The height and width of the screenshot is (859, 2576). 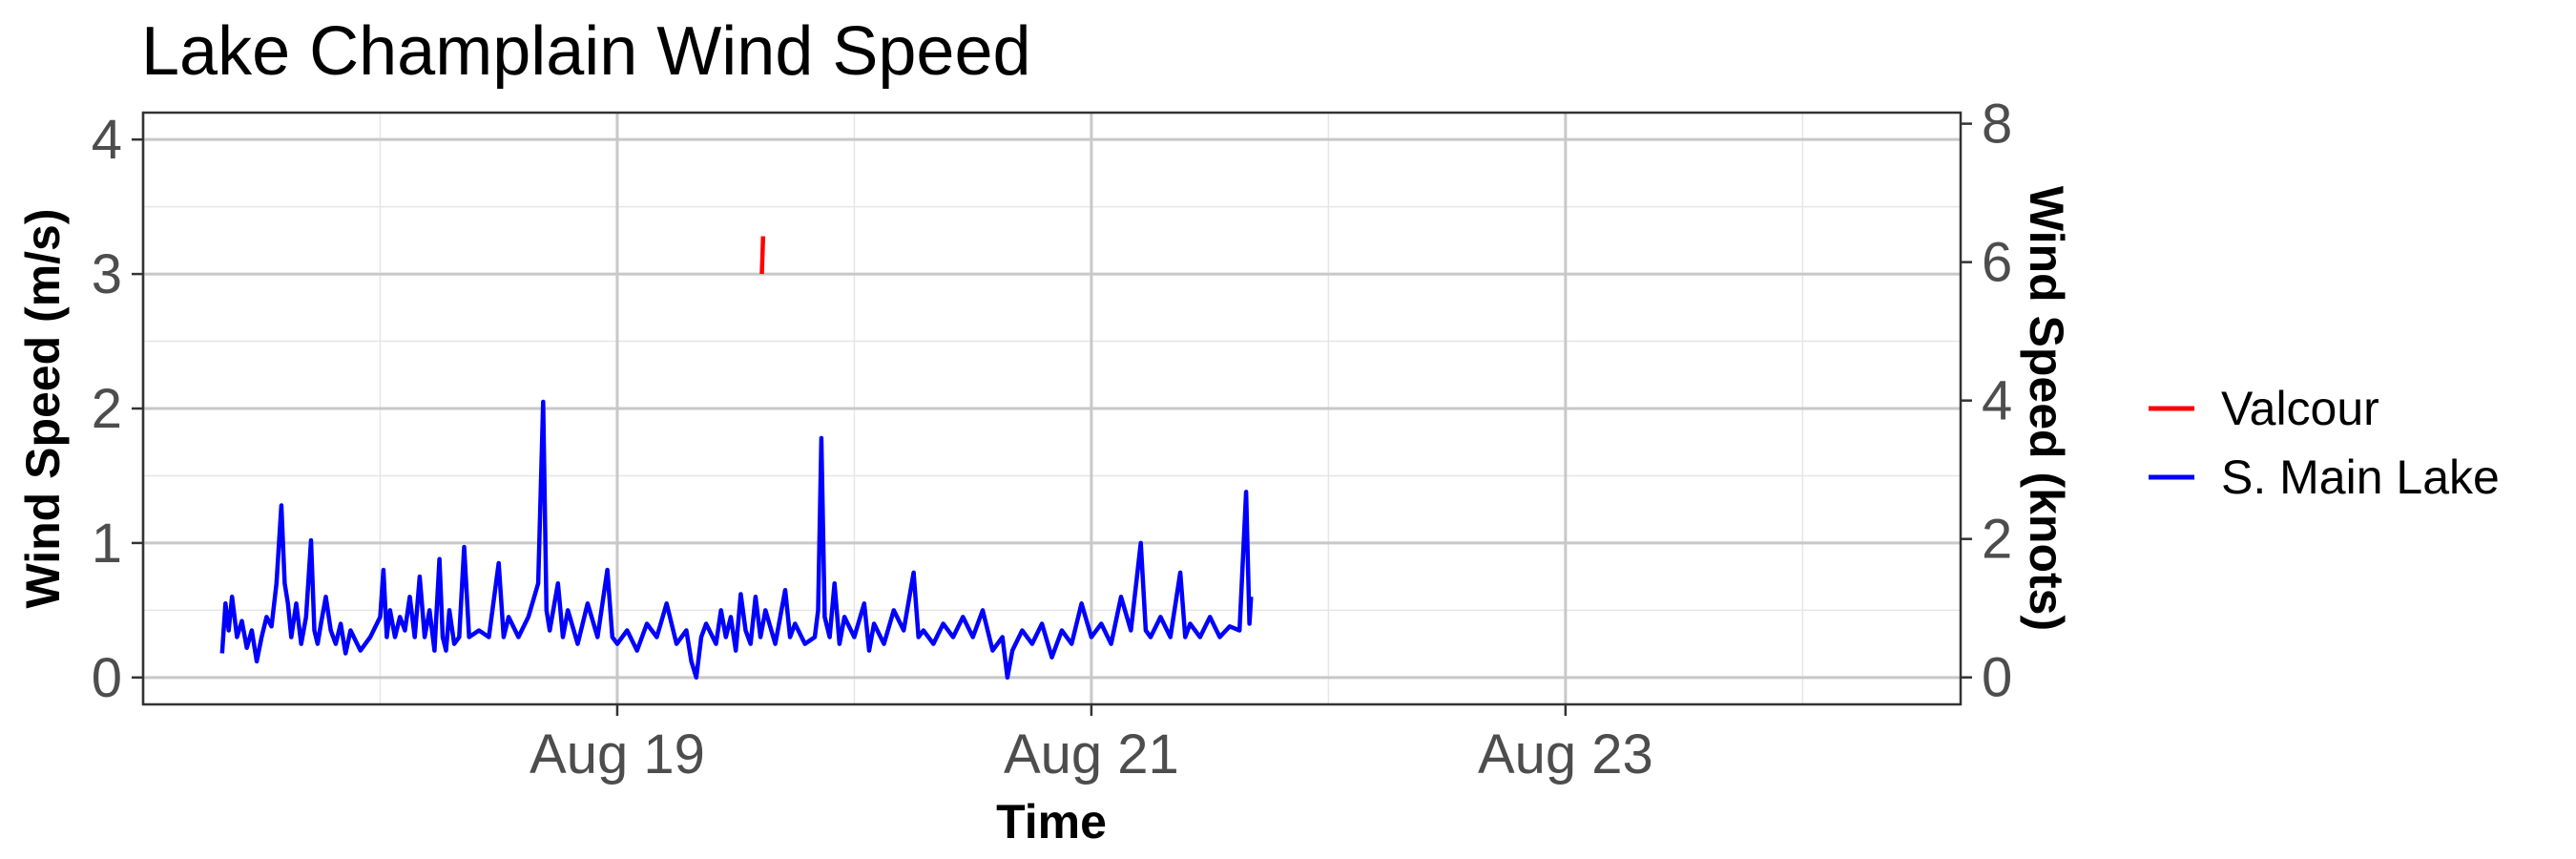 I want to click on y-tick-label: 1, so click(x=107, y=544).